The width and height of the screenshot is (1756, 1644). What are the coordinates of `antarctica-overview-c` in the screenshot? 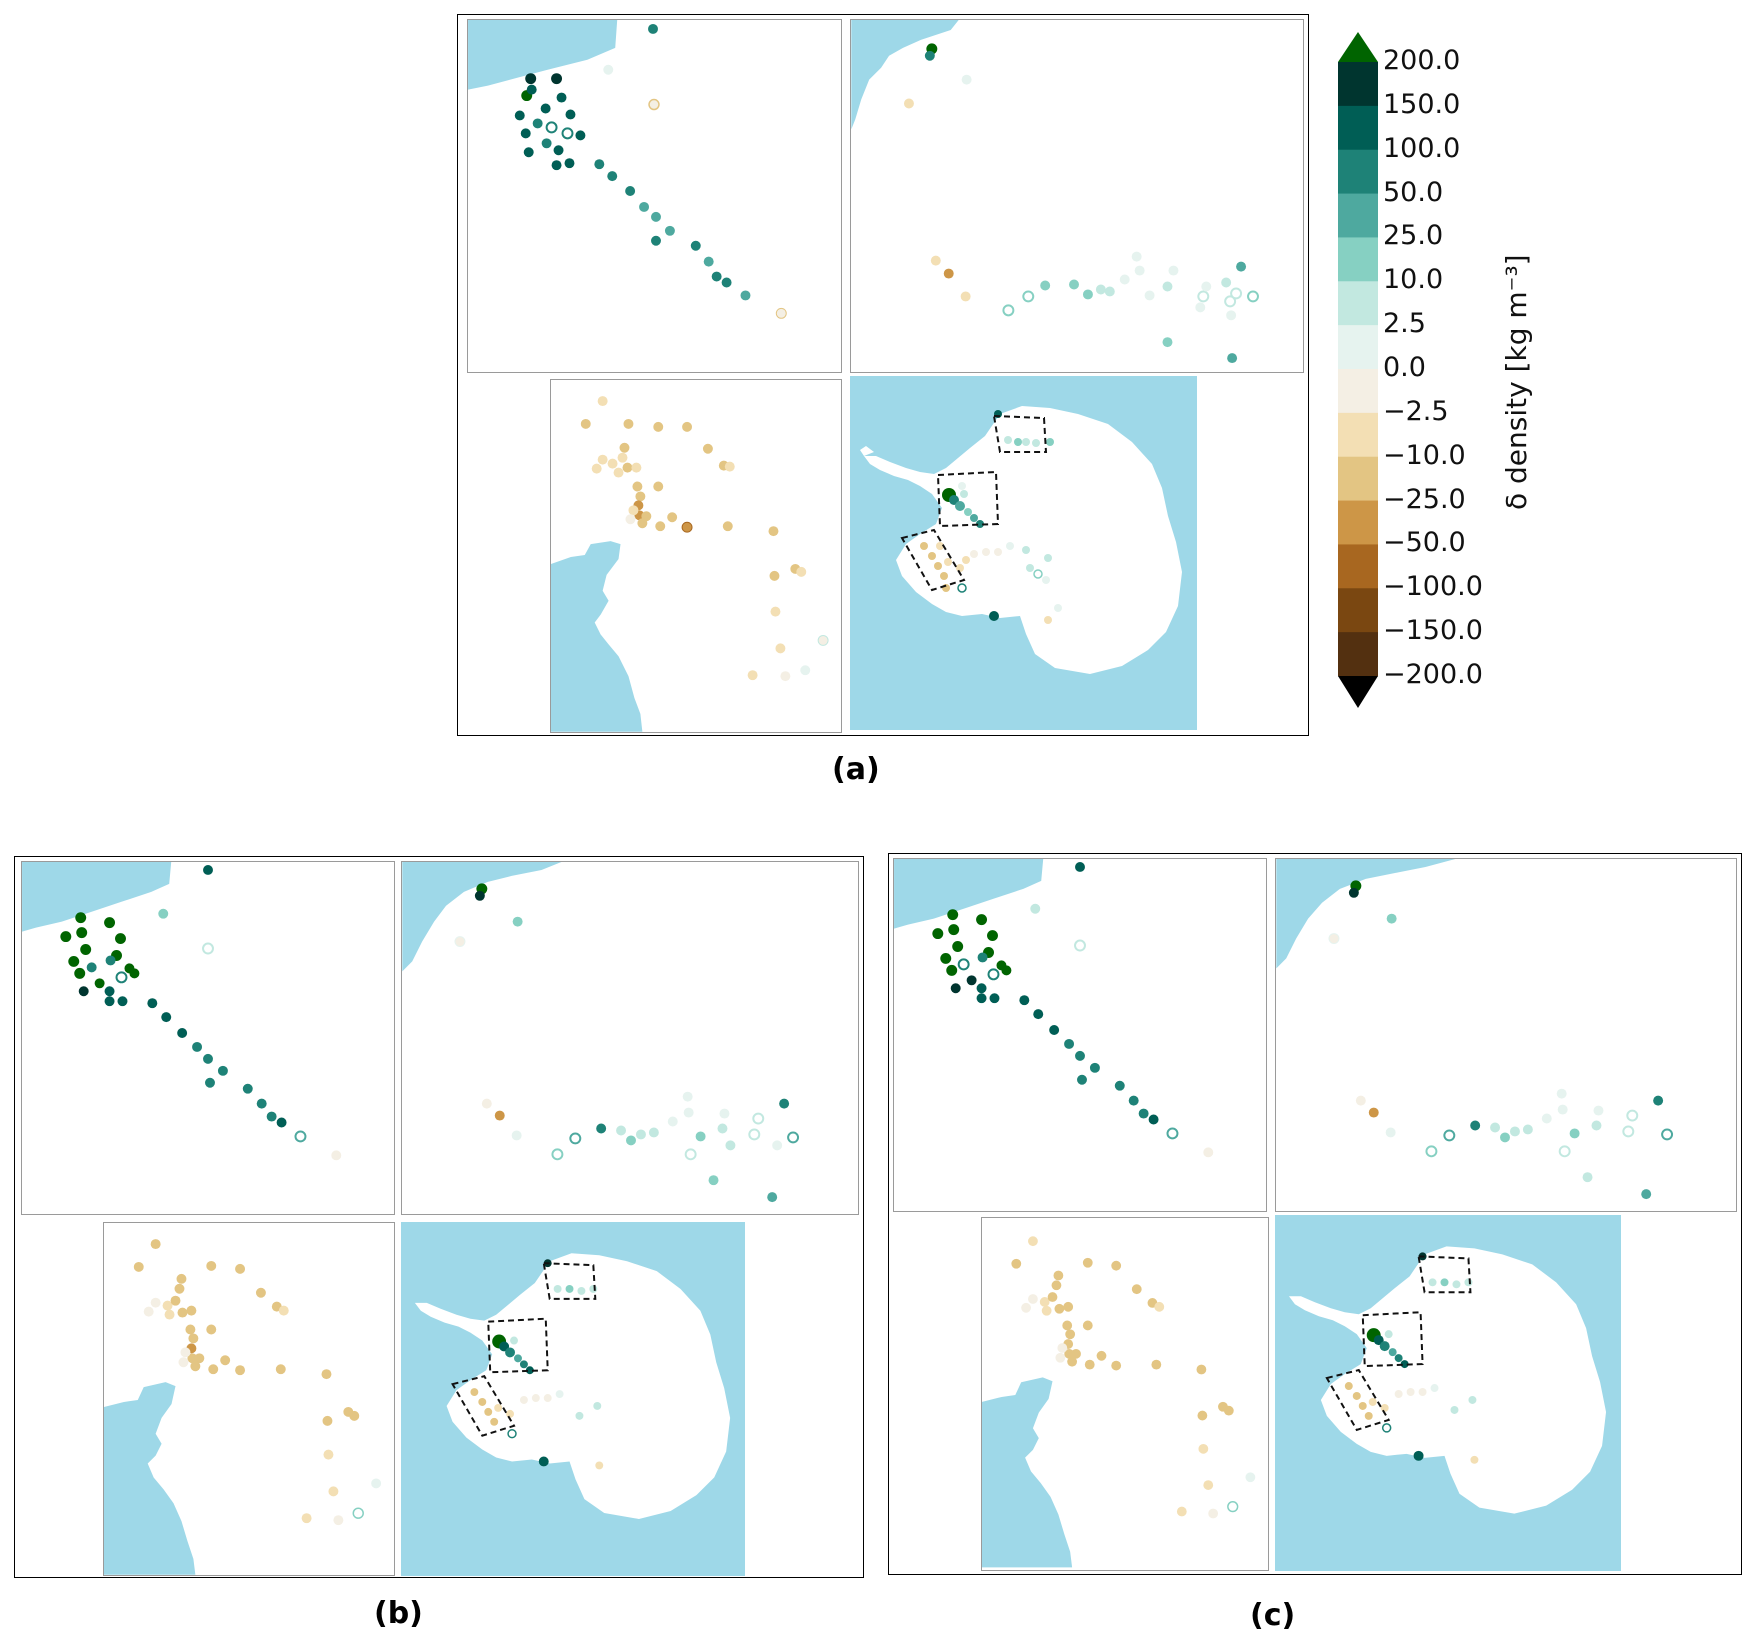 It's located at (1448, 1393).